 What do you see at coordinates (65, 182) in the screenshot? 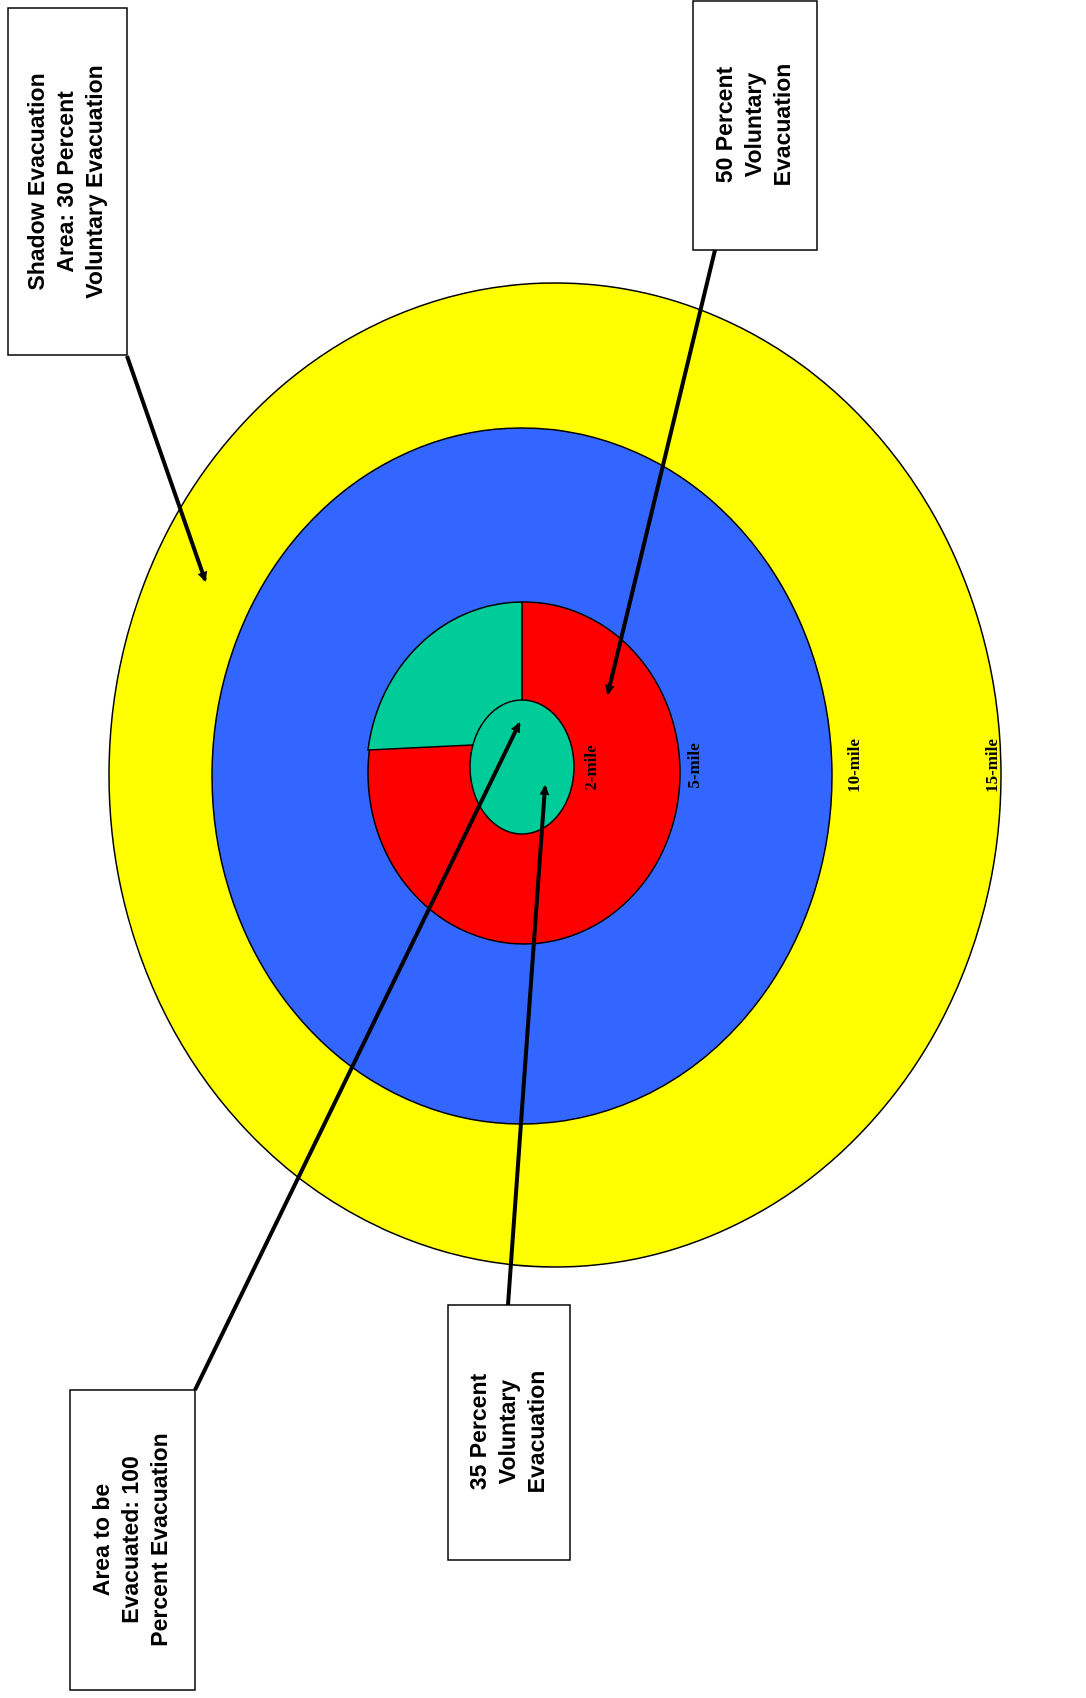
I see `callout-line: Area: 30 Percent` at bounding box center [65, 182].